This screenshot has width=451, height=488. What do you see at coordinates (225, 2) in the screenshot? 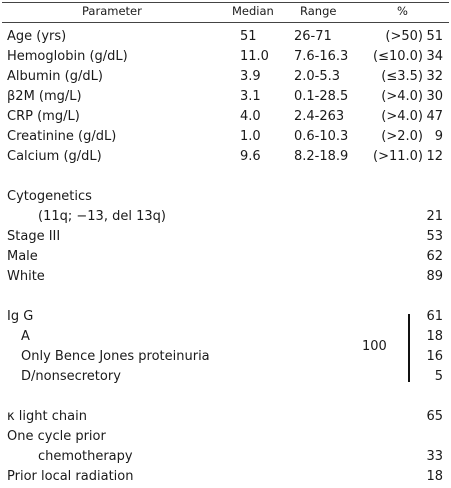
I see `top-rule` at bounding box center [225, 2].